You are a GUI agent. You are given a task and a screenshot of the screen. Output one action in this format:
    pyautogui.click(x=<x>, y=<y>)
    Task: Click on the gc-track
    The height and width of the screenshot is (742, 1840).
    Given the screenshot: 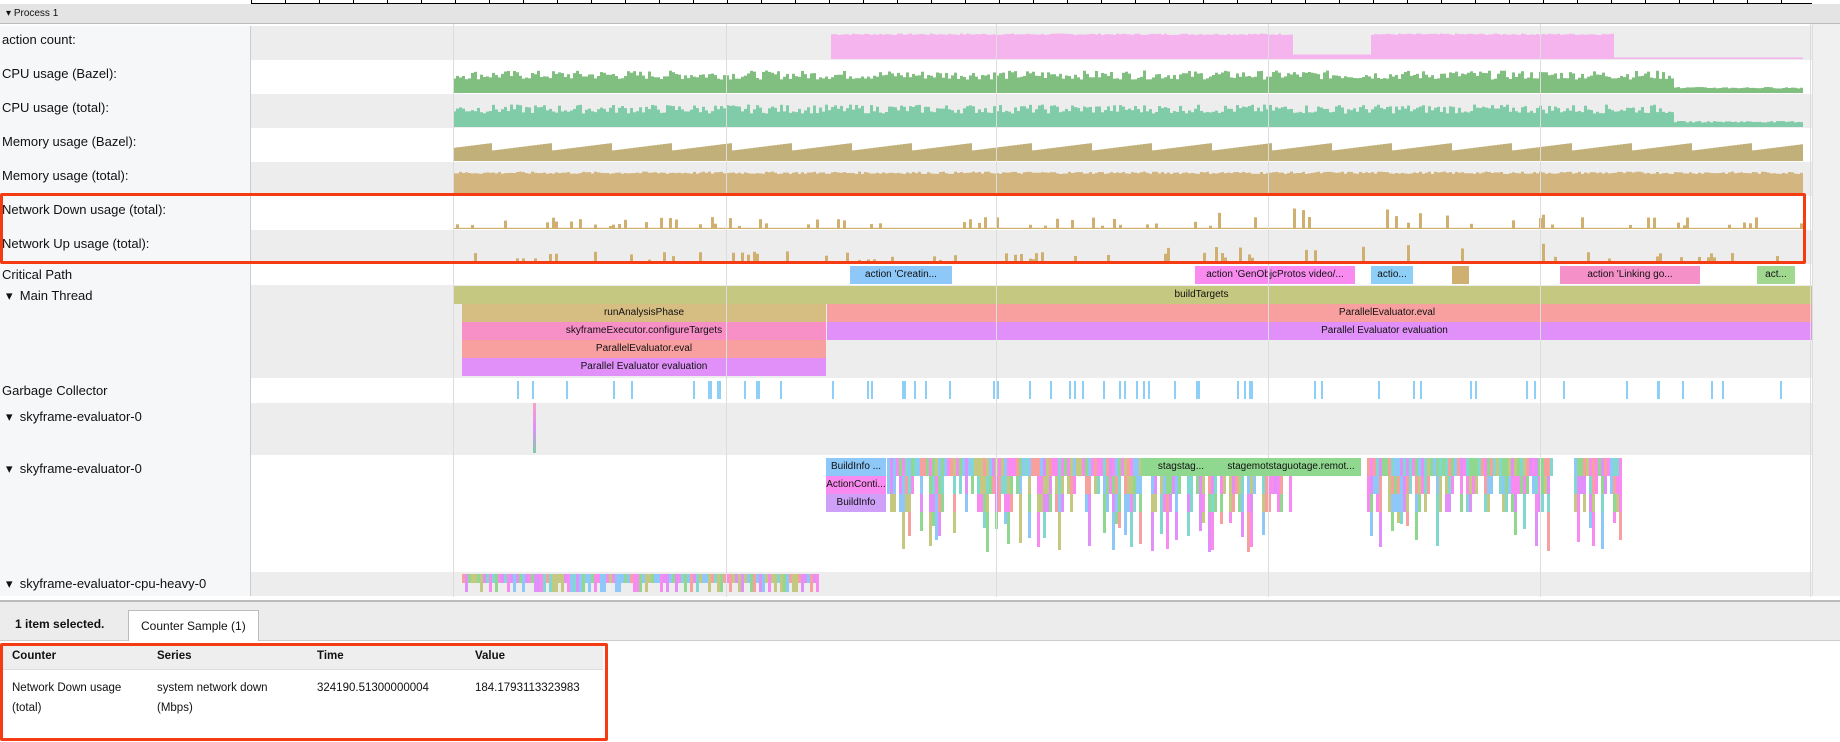 What is the action you would take?
    pyautogui.click(x=1031, y=390)
    